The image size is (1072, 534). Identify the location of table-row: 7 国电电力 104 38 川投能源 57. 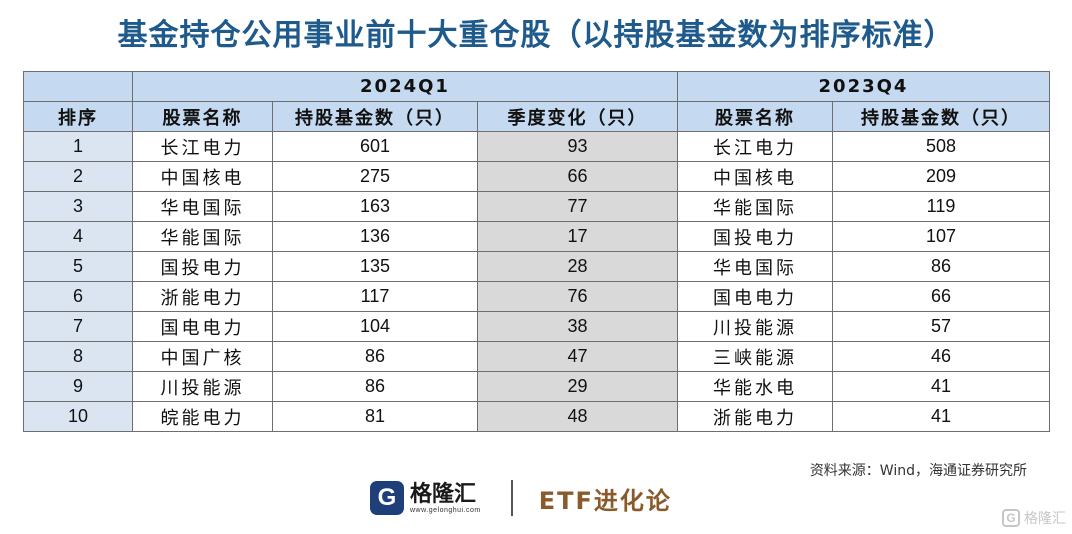
(536, 326).